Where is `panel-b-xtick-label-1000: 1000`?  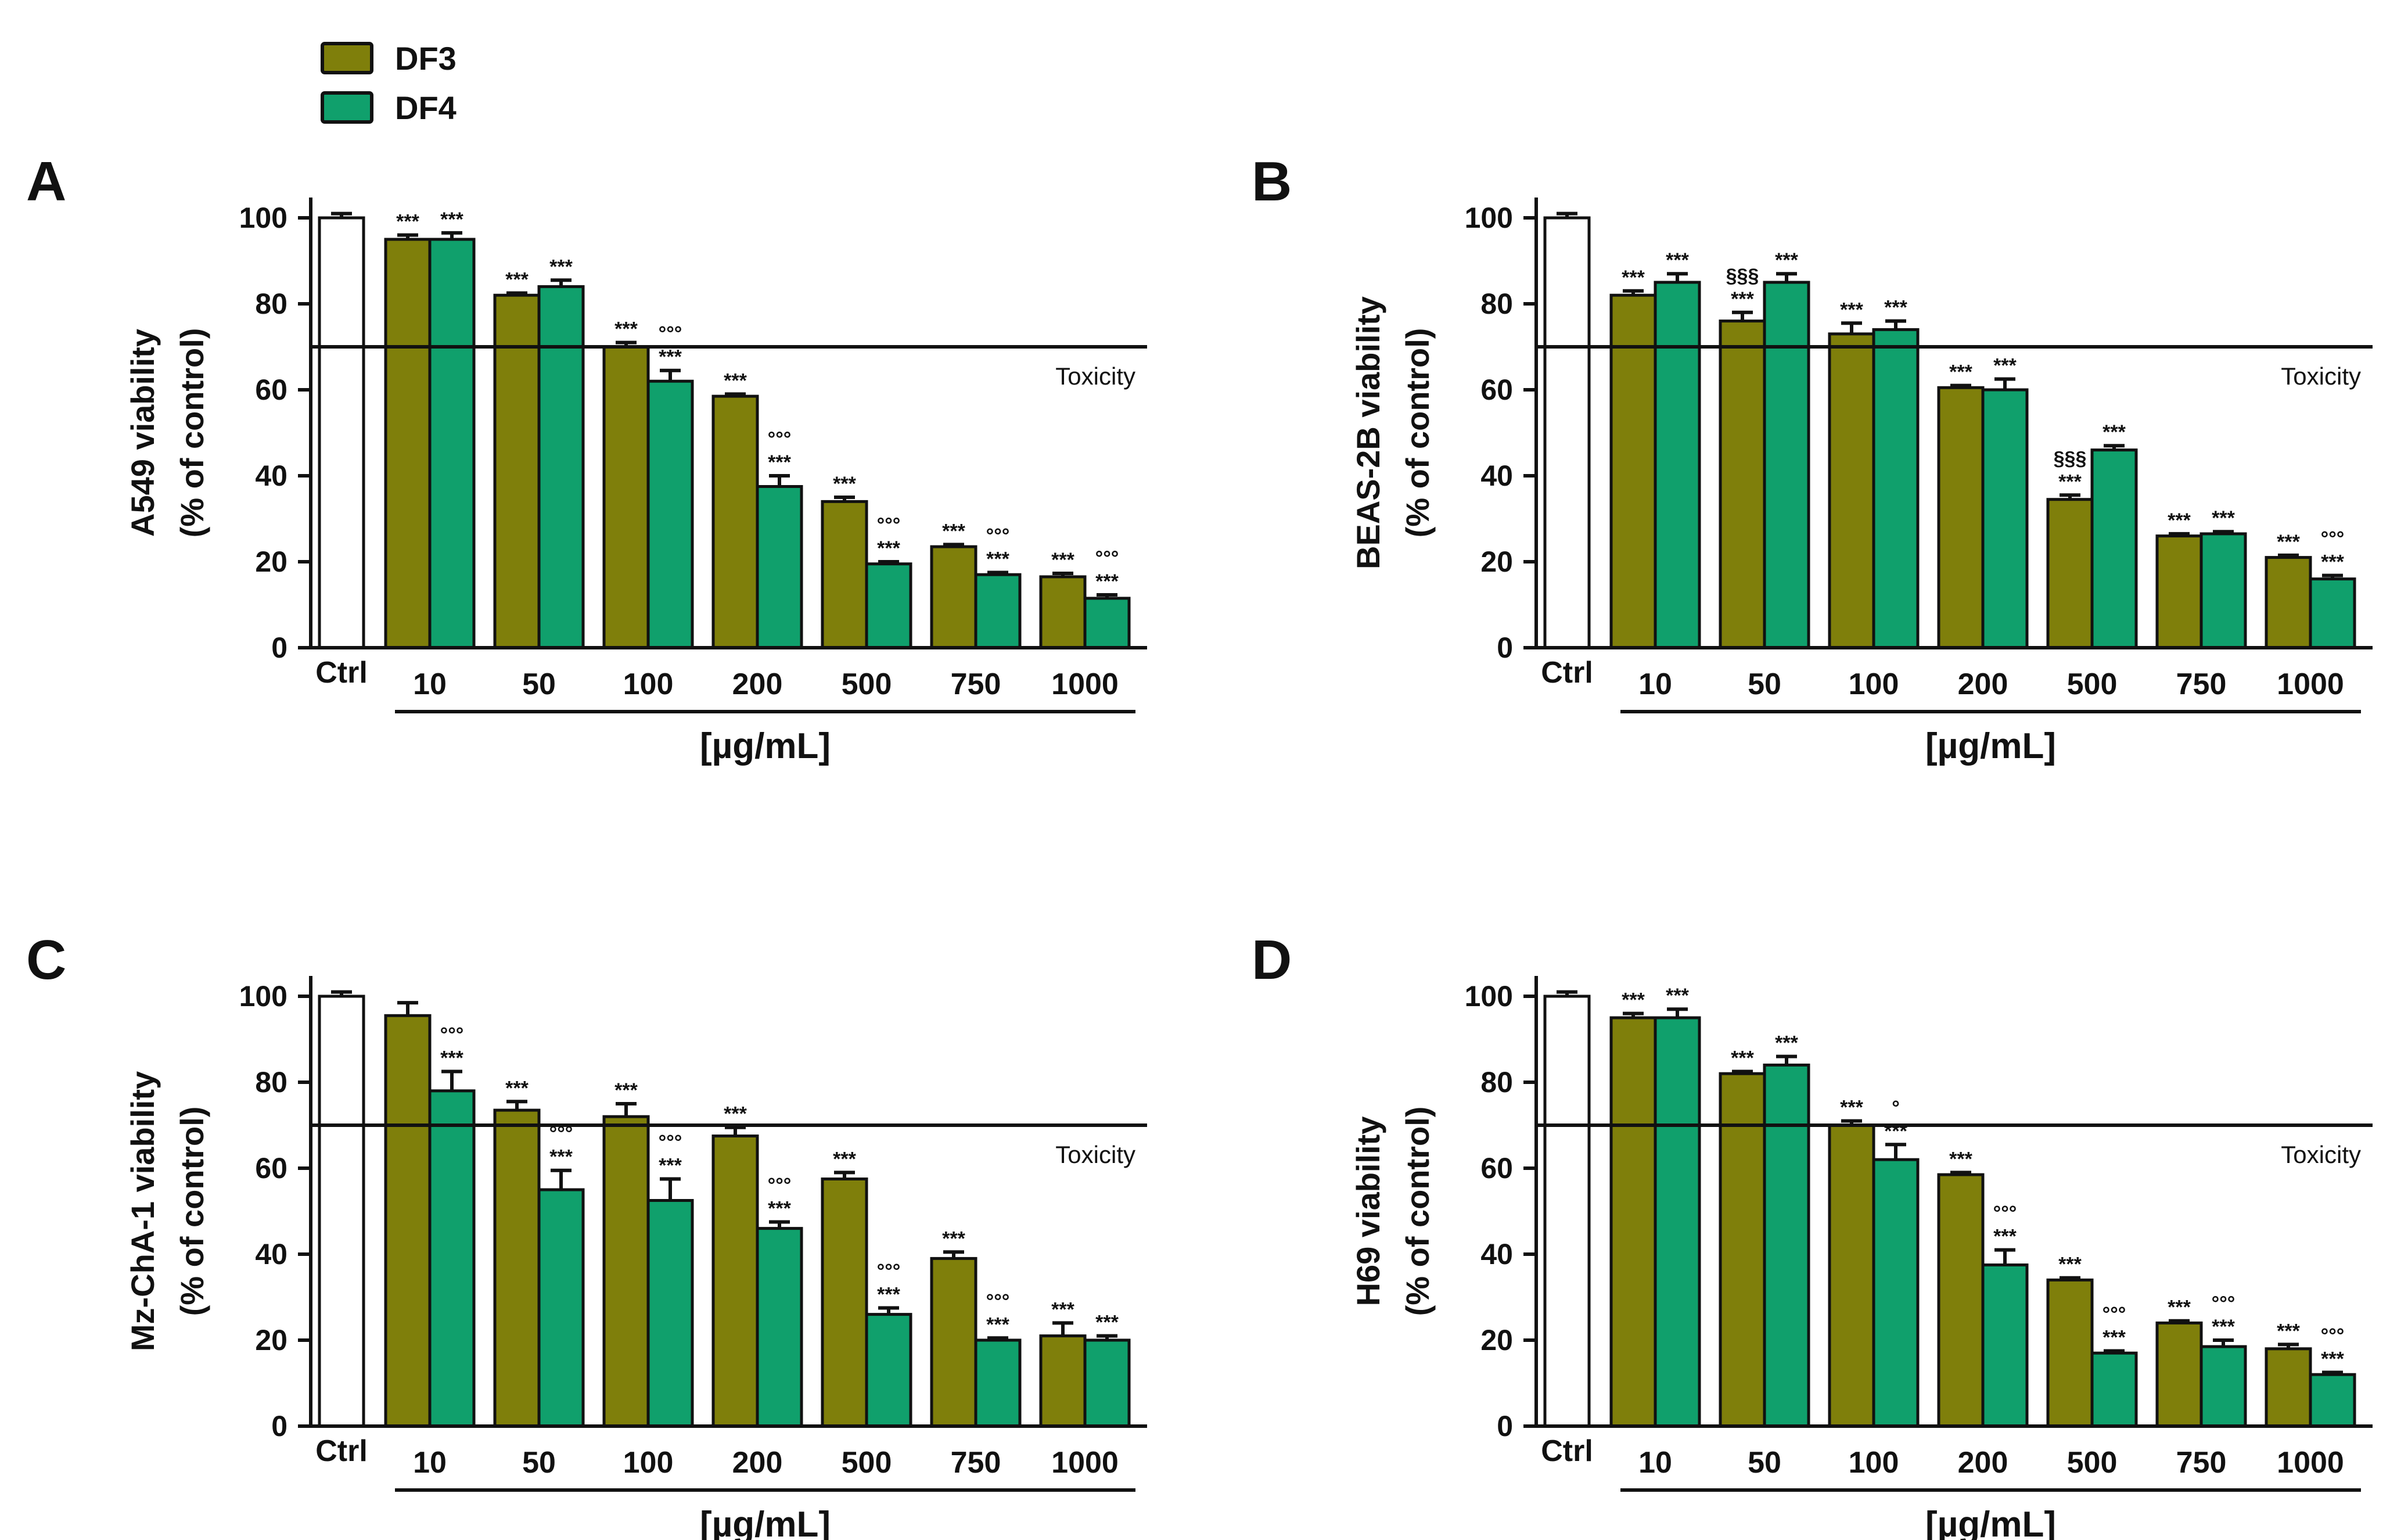 panel-b-xtick-label-1000: 1000 is located at coordinates (2310, 684).